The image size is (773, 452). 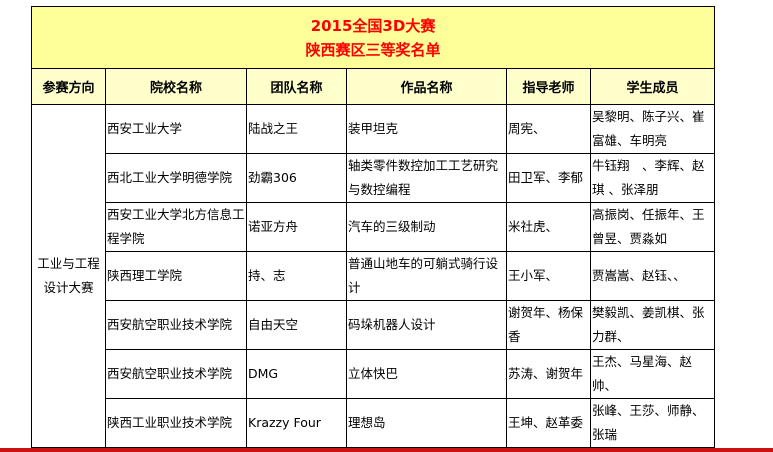 What do you see at coordinates (548, 227) in the screenshot?
I see `teacher-cell: 米社虎、` at bounding box center [548, 227].